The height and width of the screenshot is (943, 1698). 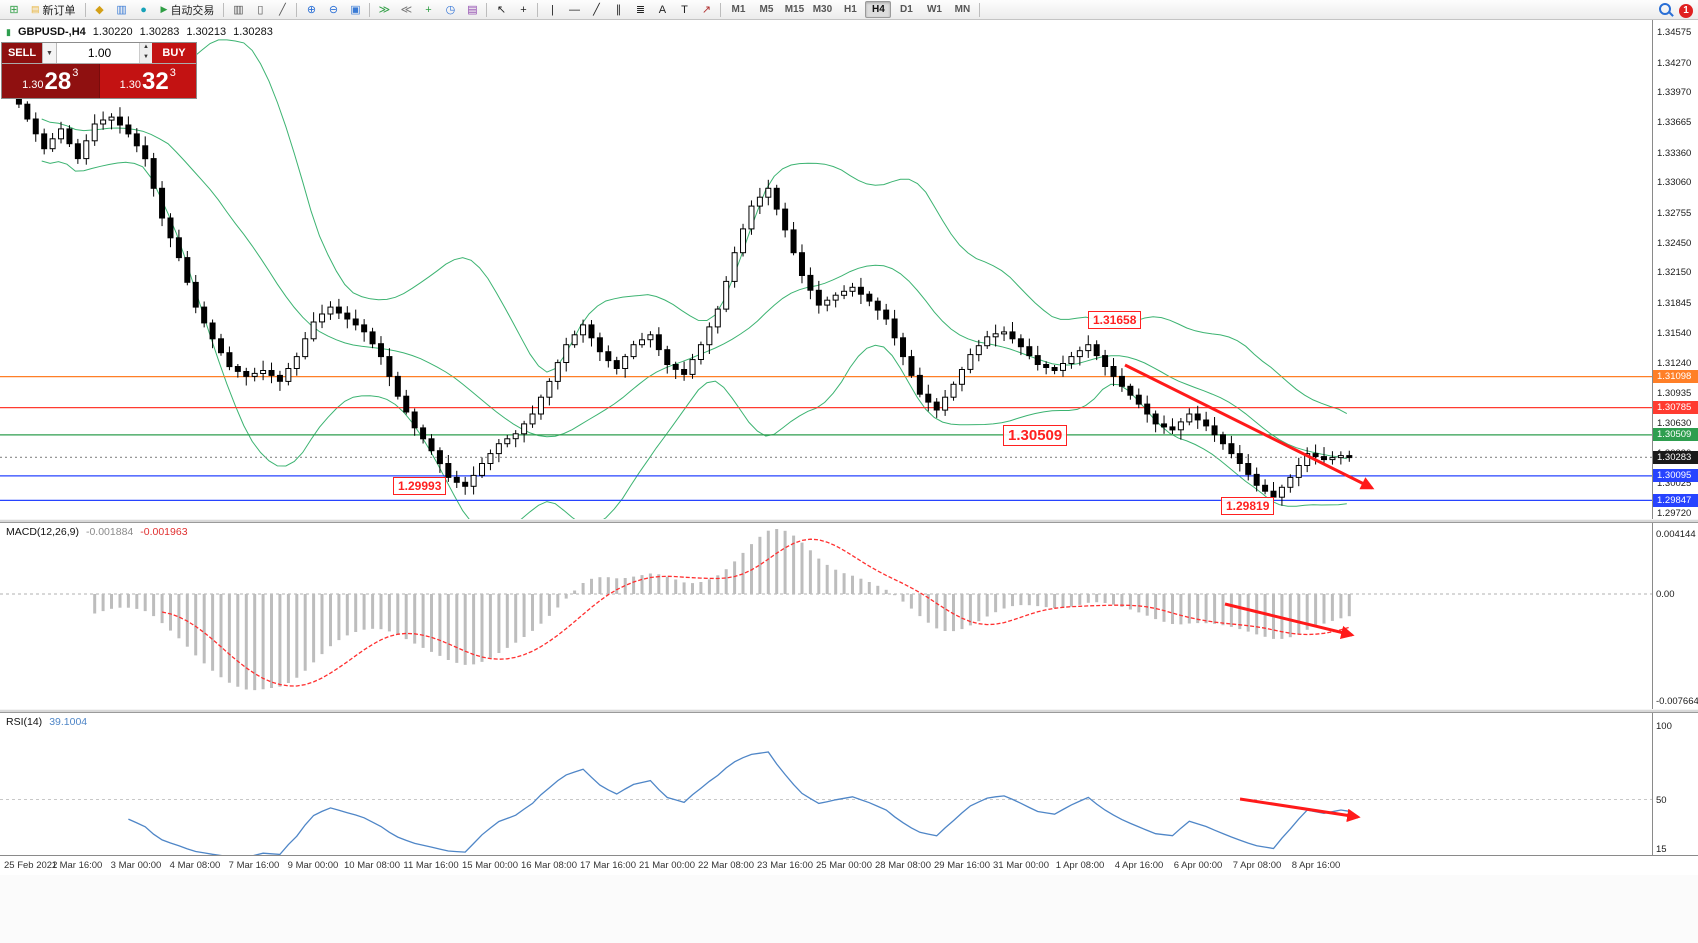 I want to click on arrow-objects-icon: ↗, so click(x=706, y=10).